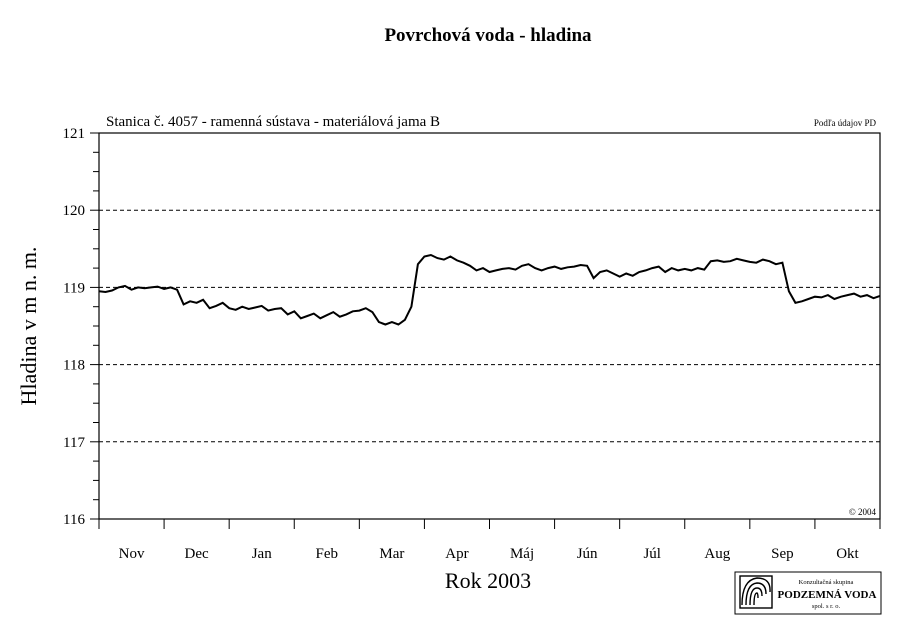  I want to click on x-tick-label: Dec, so click(197, 554).